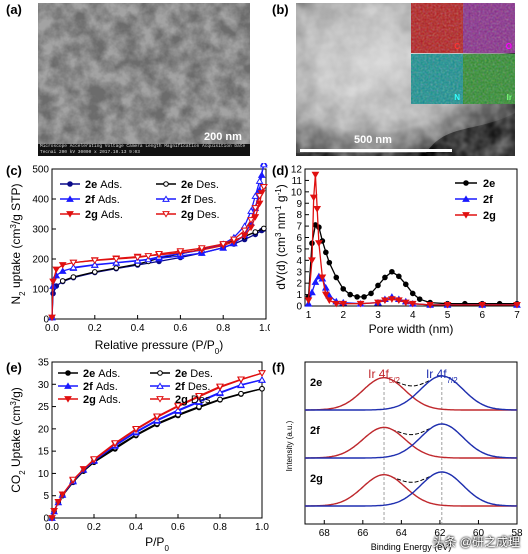  What do you see at coordinates (489, 184) in the screenshot?
I see `legend-label: 2e` at bounding box center [489, 184].